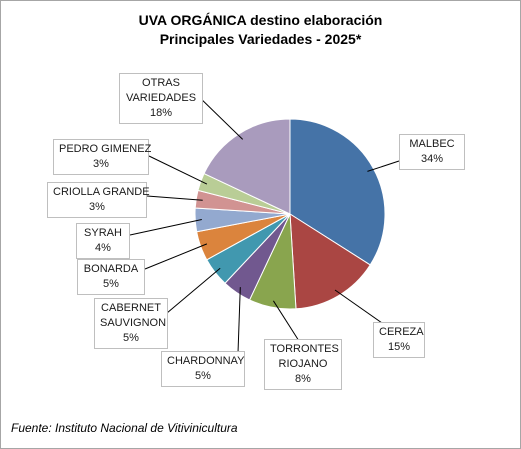 The width and height of the screenshot is (521, 449). What do you see at coordinates (203, 369) in the screenshot?
I see `slice-label-chardonnay: CHARDONNAY 5%` at bounding box center [203, 369].